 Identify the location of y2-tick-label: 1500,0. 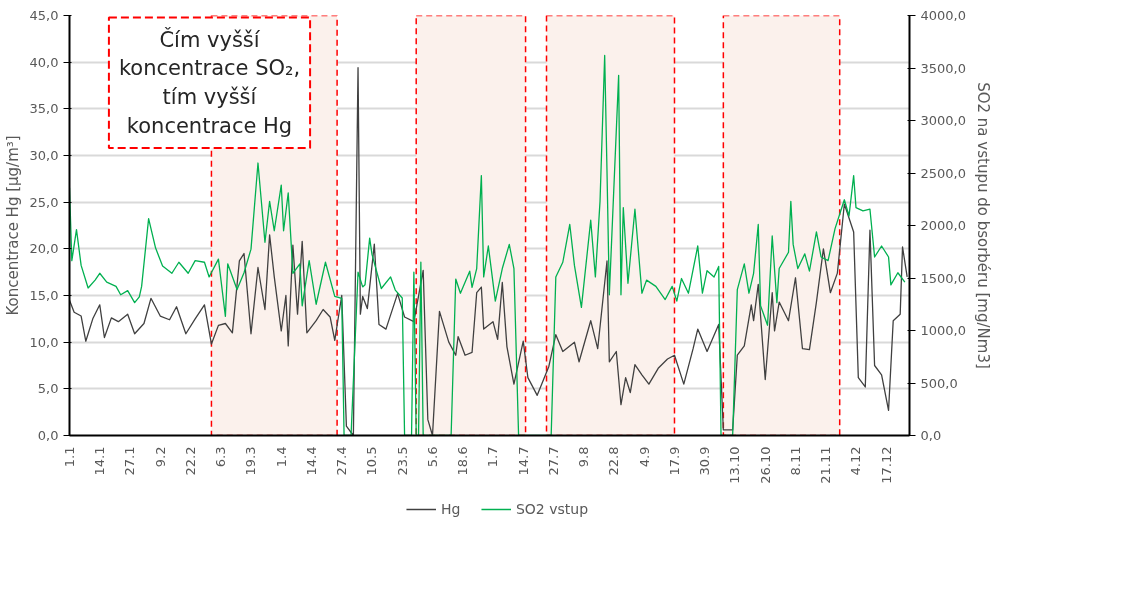
(943, 278).